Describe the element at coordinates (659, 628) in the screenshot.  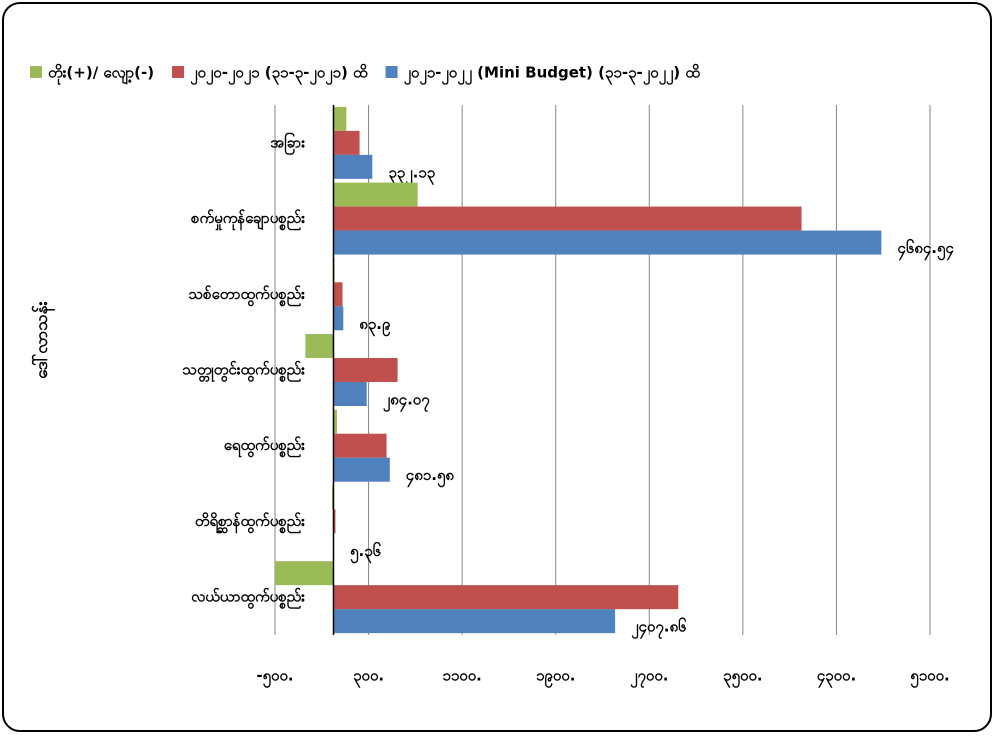
I see `data-label: ၂၄၀၇.၈၆` at that location.